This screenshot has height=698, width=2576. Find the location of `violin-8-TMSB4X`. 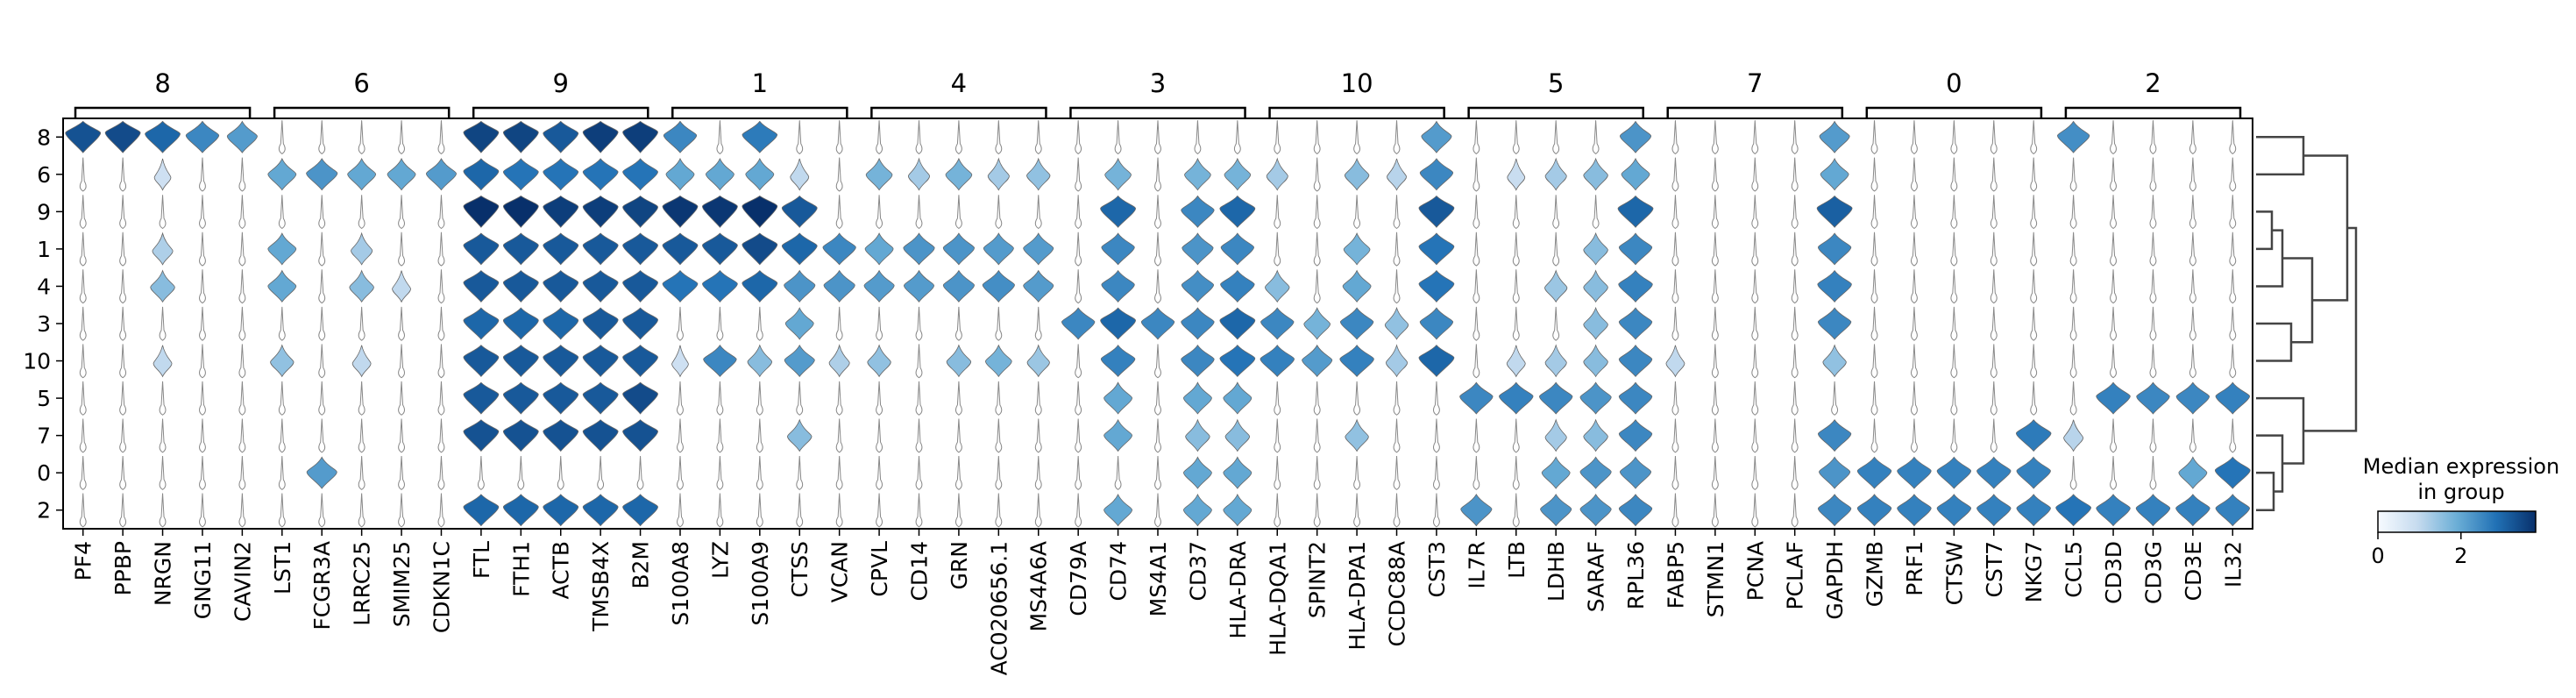

violin-8-TMSB4X is located at coordinates (600, 136).